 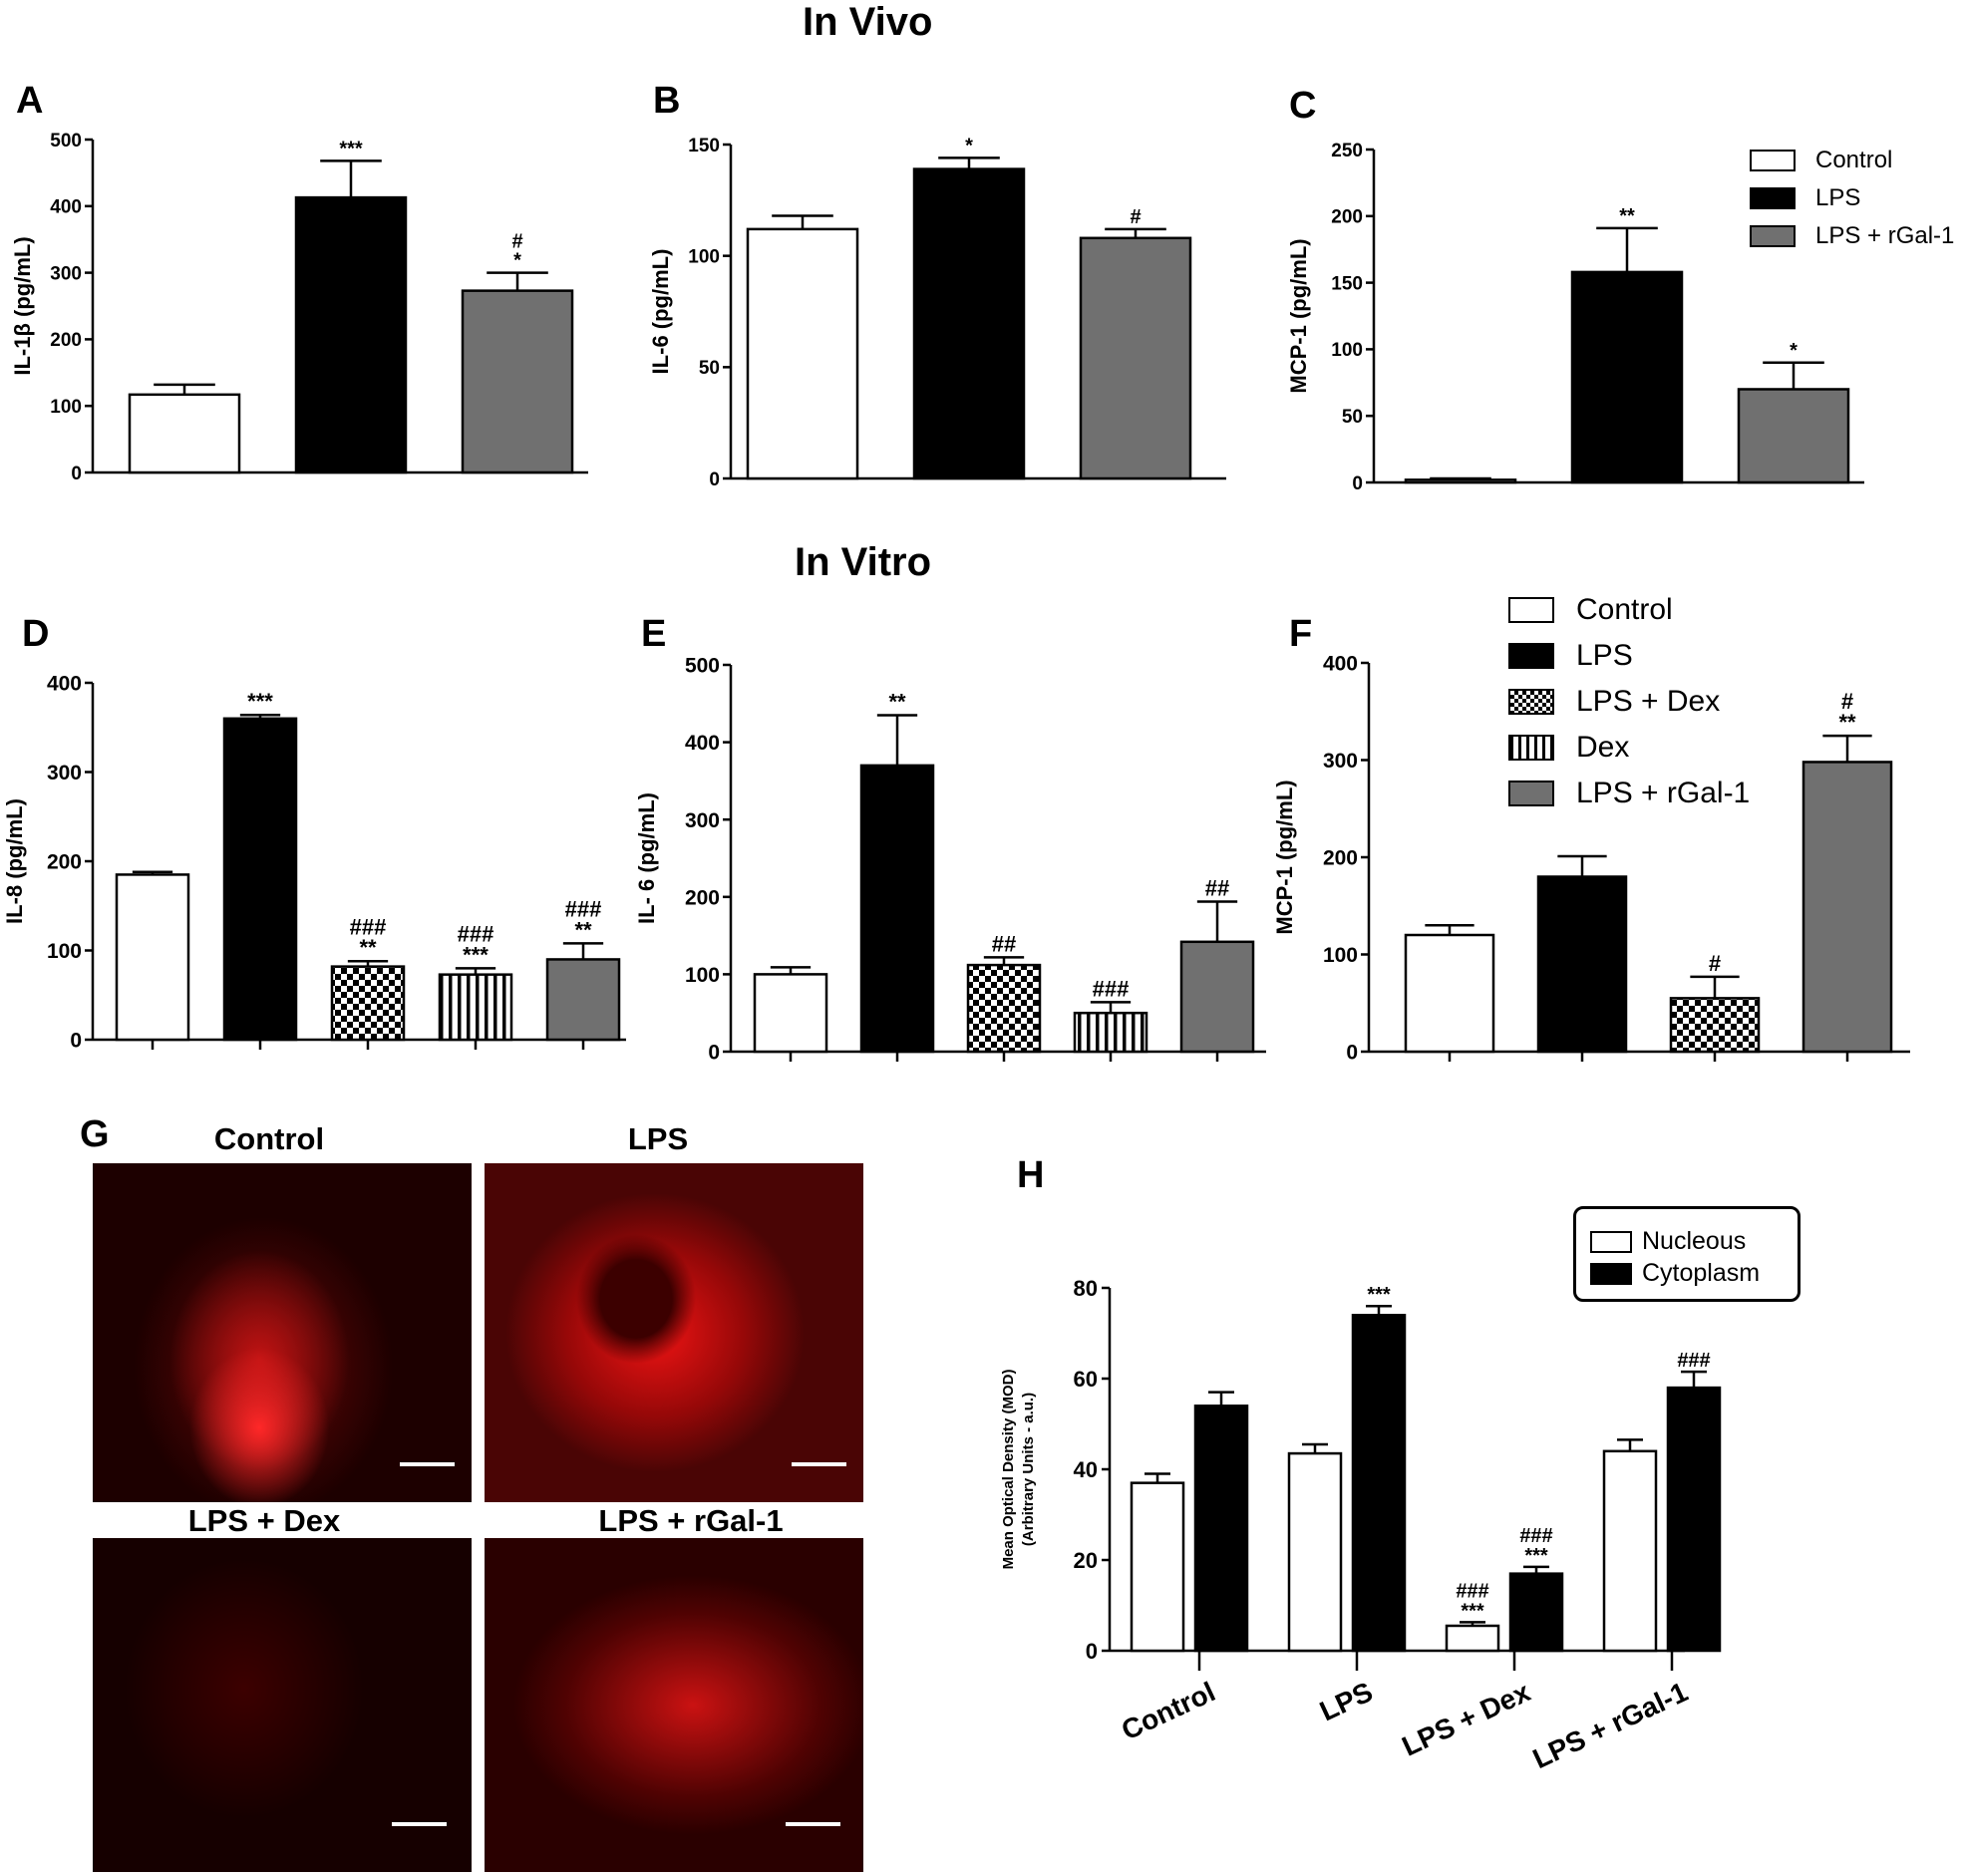 What do you see at coordinates (654, 634) in the screenshot?
I see `panel-letter-e: E` at bounding box center [654, 634].